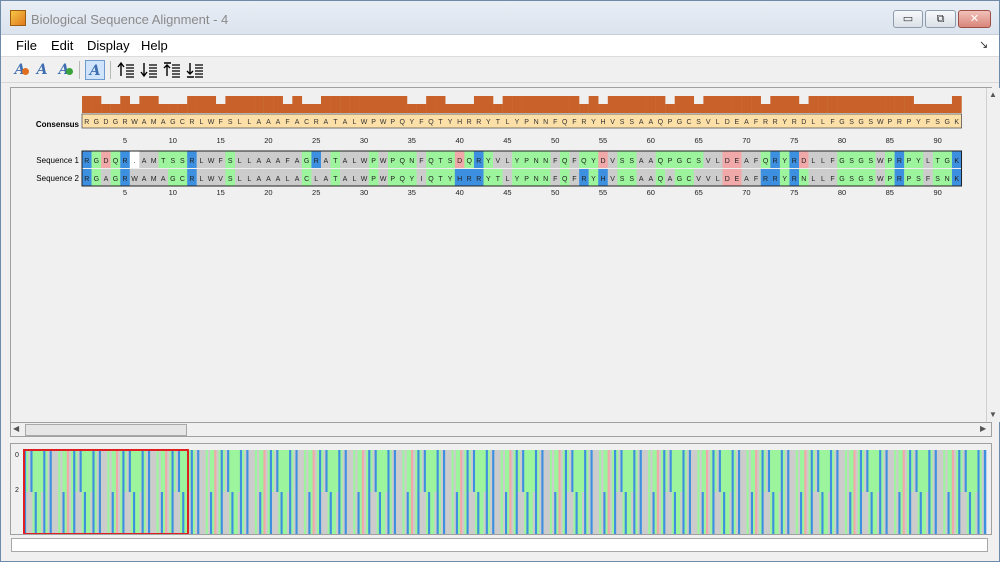 The width and height of the screenshot is (1000, 562). Describe the element at coordinates (983, 428) in the screenshot. I see `scroll-right-arrow-icon: ▶` at that location.